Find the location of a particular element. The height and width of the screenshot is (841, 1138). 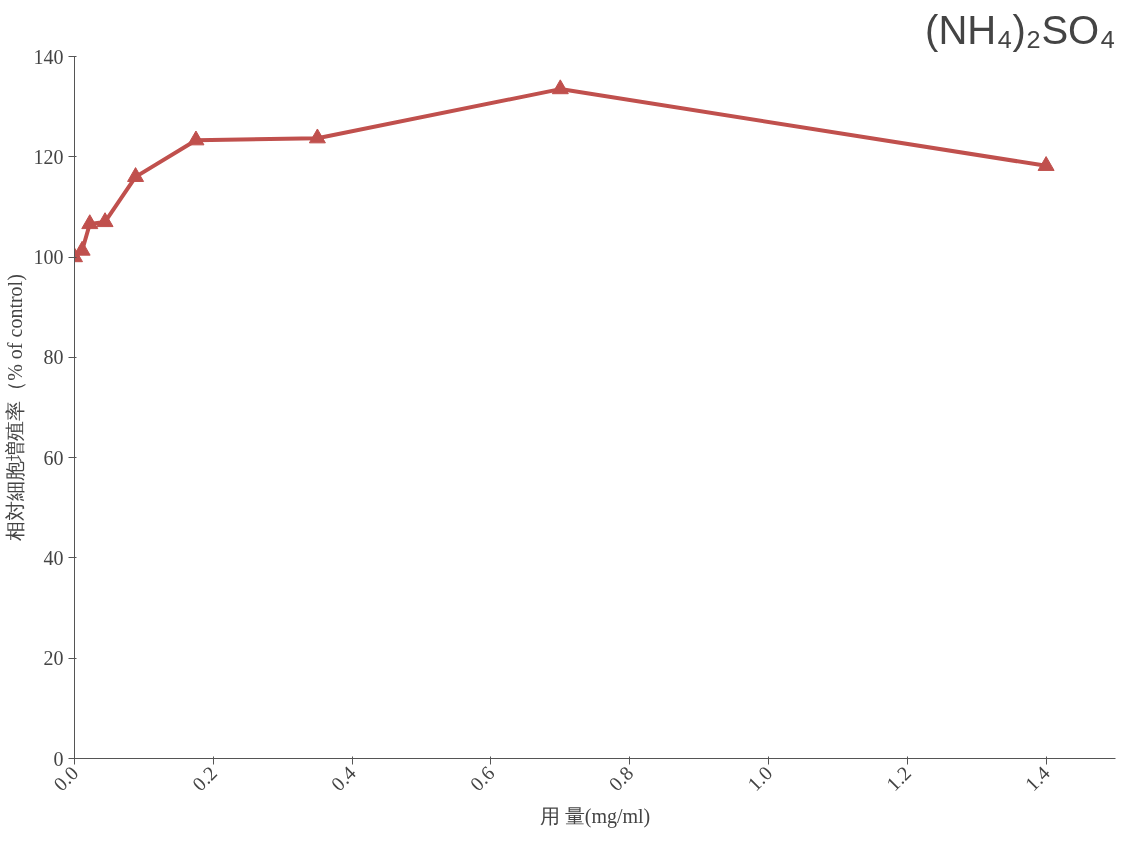

y-tick-label: 80 is located at coordinates (53, 357).